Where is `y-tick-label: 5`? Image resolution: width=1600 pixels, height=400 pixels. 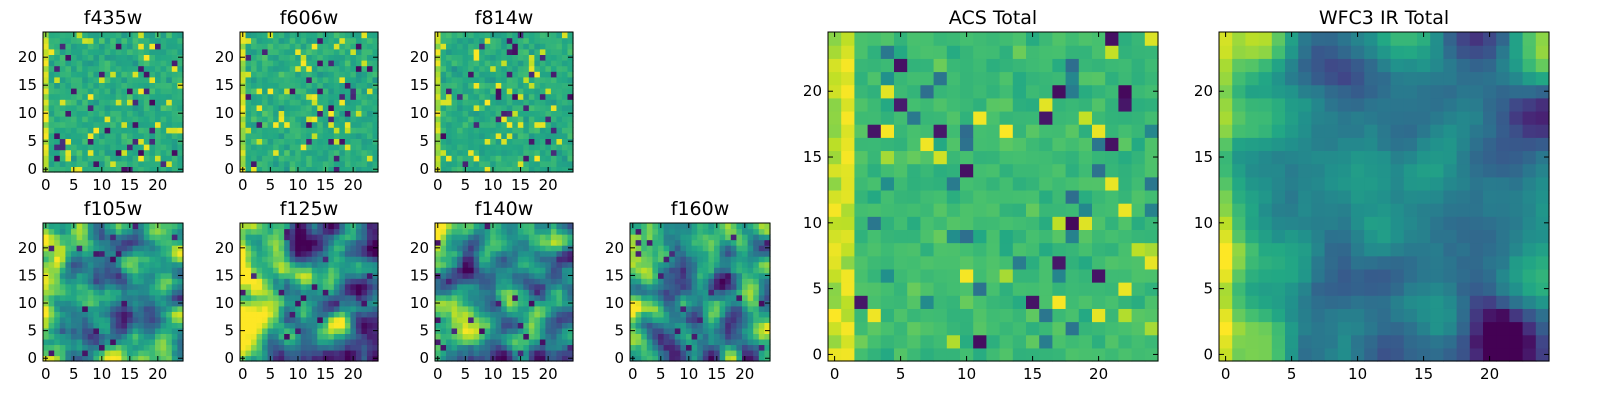 y-tick-label: 5 is located at coordinates (619, 331).